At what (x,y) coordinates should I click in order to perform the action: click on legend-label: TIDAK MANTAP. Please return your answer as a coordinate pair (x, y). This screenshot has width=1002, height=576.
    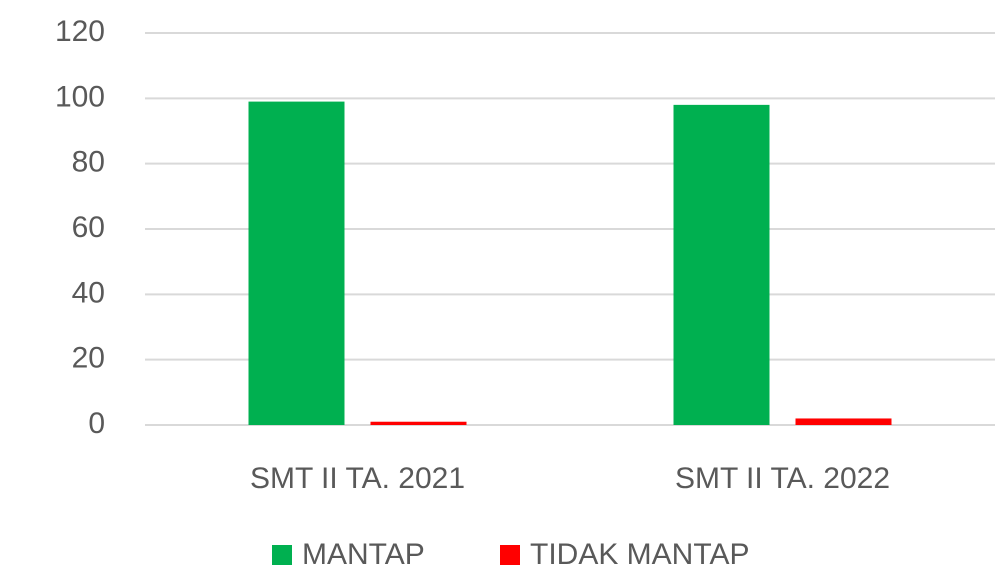
    Looking at the image, I should click on (639, 554).